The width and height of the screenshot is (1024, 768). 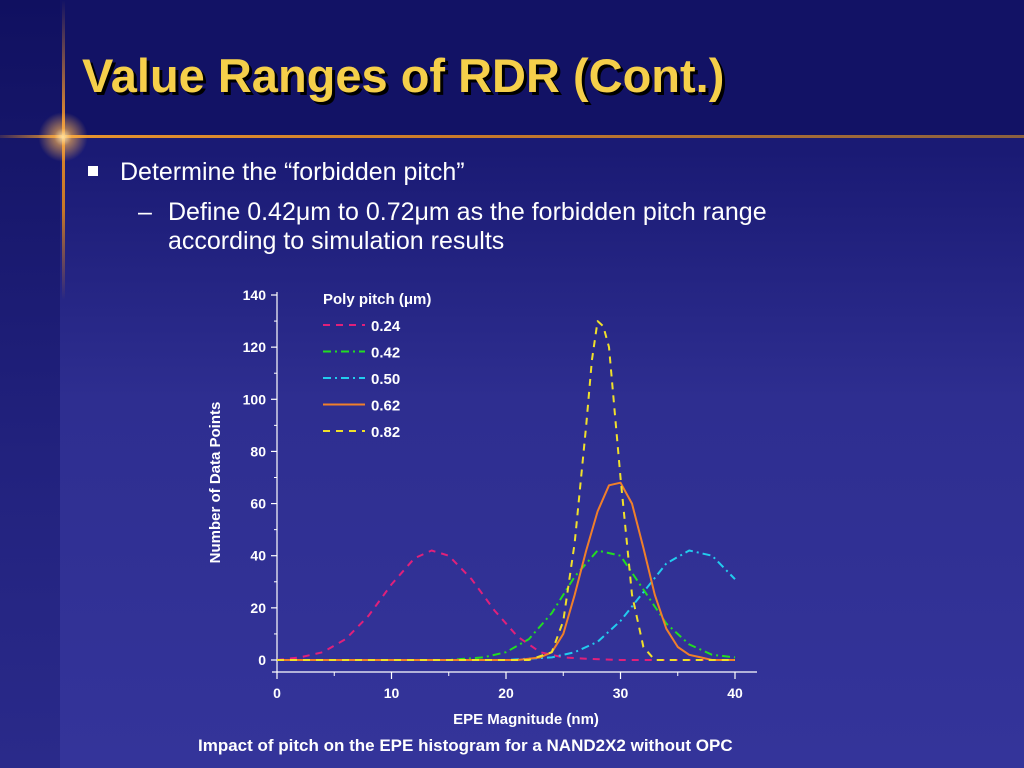 What do you see at coordinates (385, 406) in the screenshot?
I see `legend-label-0.62: 0.62` at bounding box center [385, 406].